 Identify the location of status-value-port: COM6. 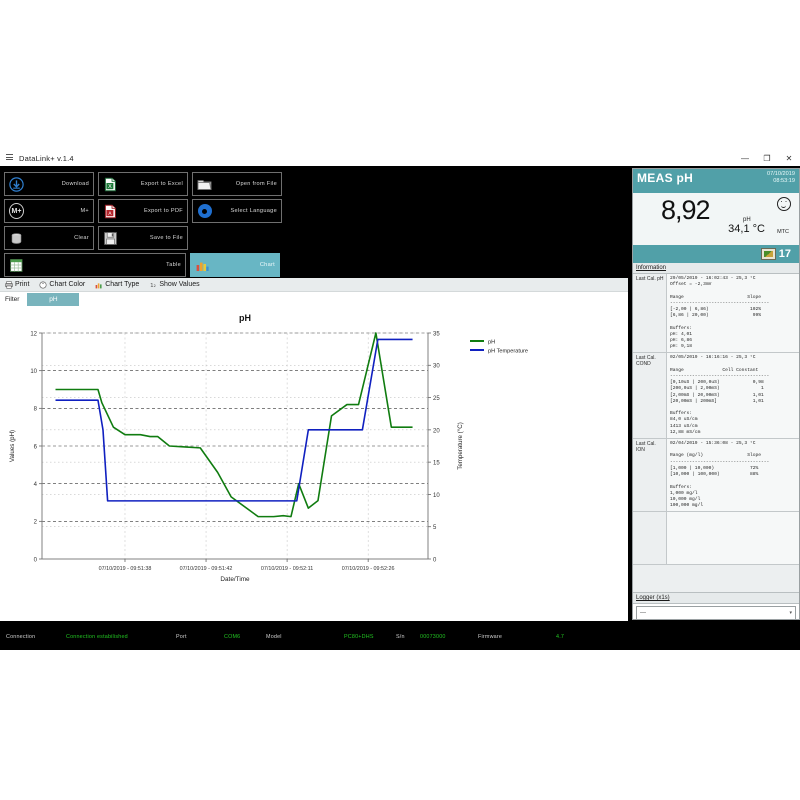
(232, 637).